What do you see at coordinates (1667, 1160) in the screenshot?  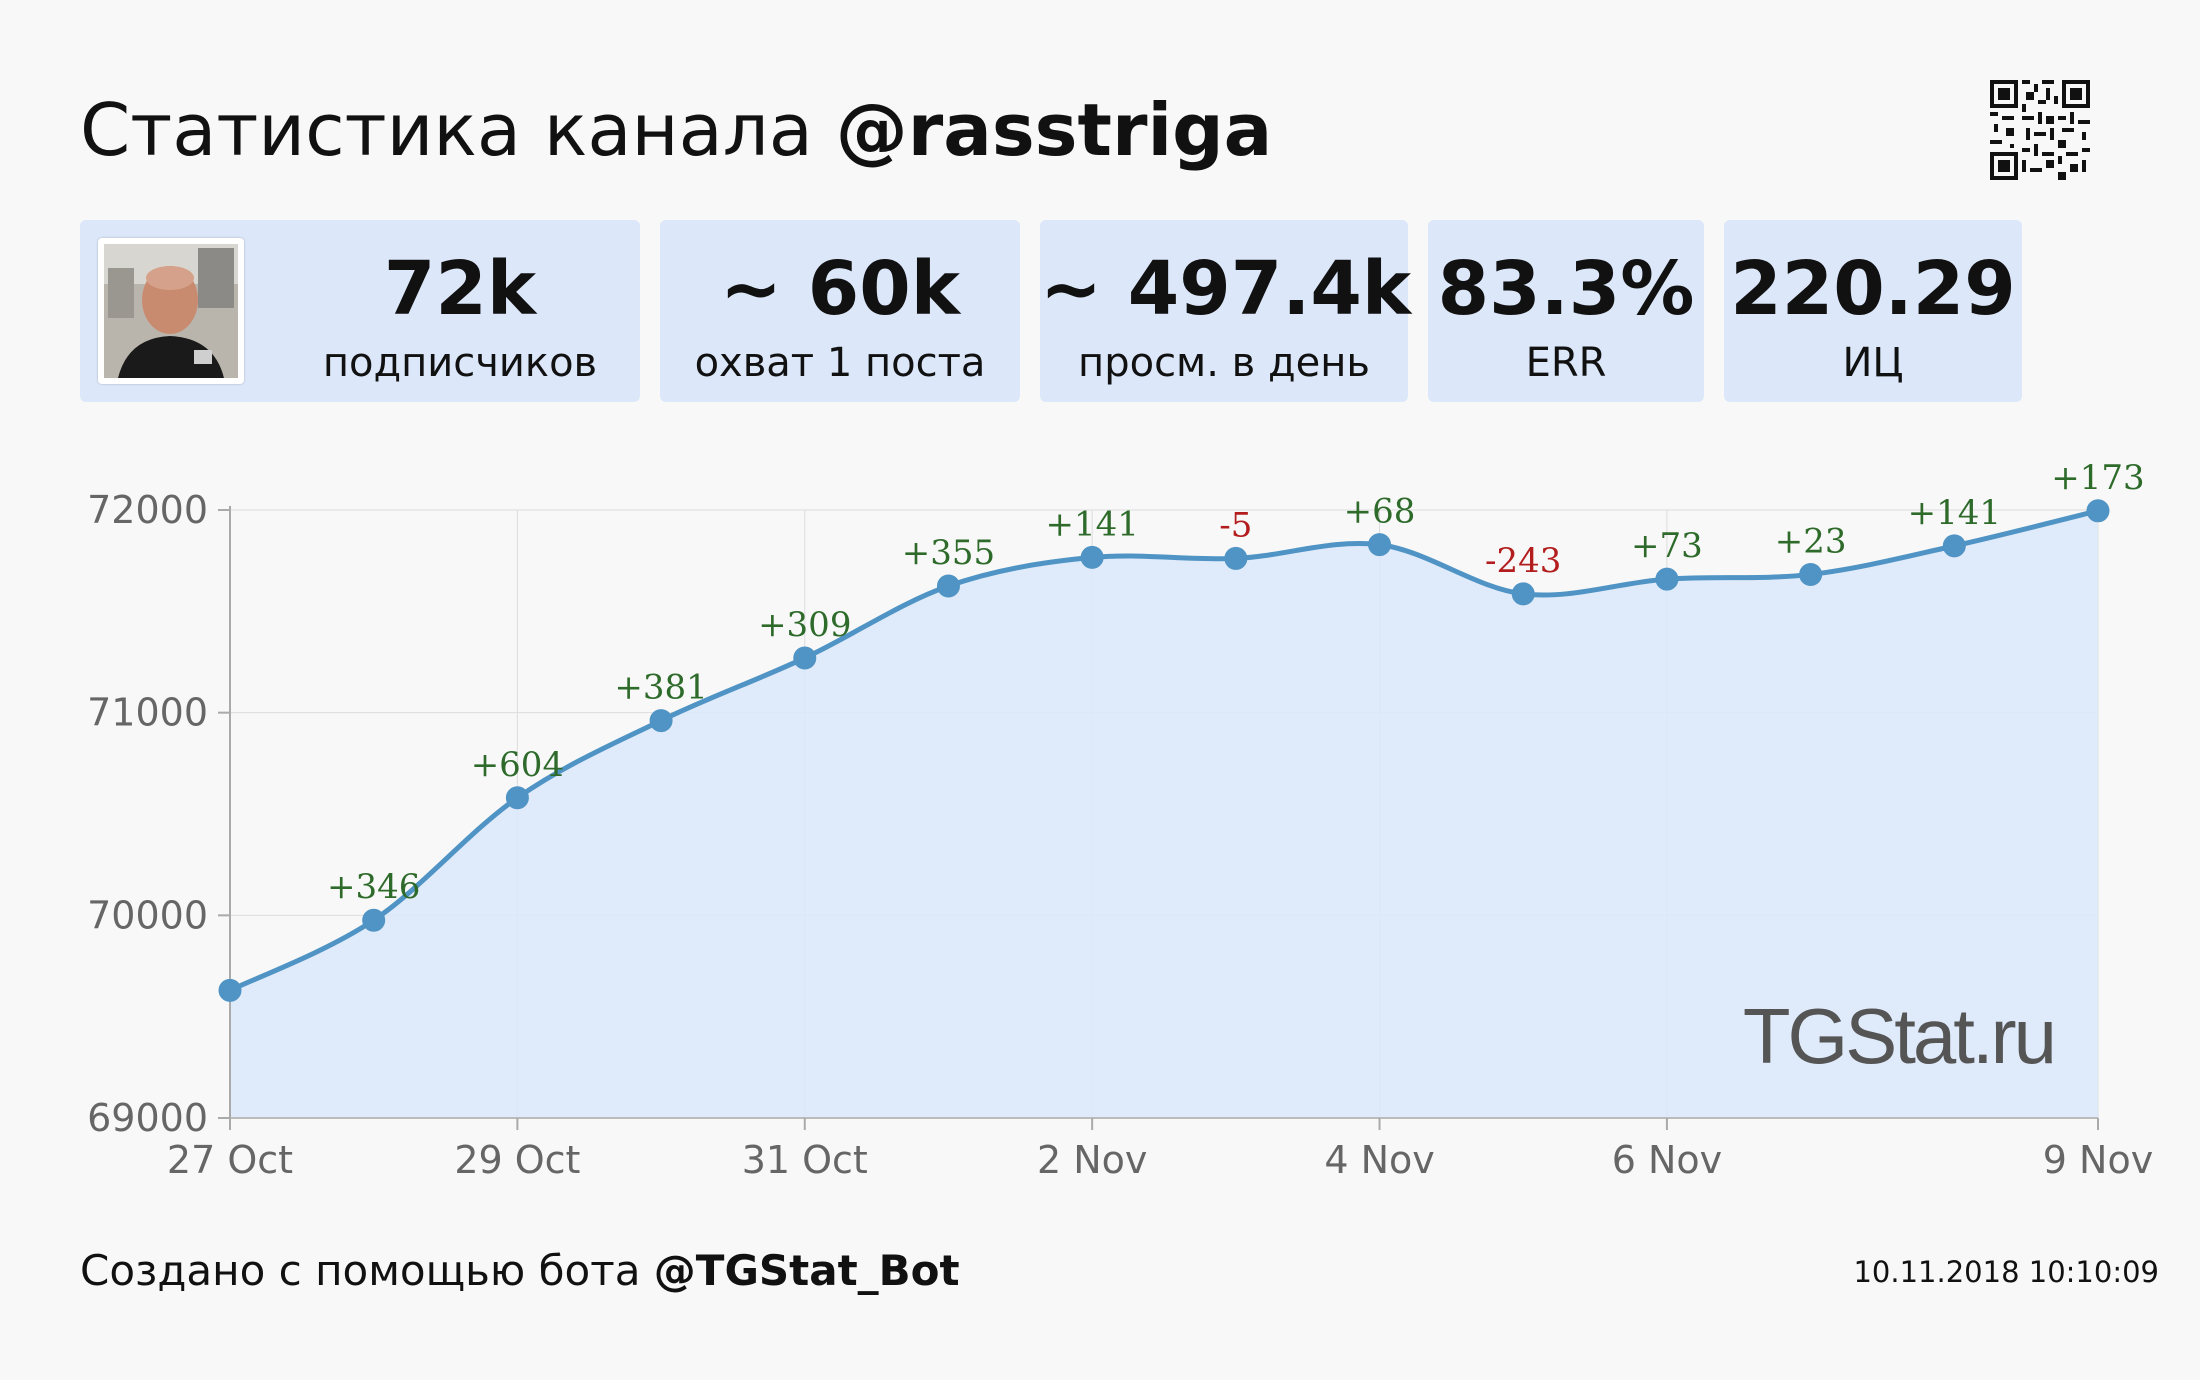 I see `x-tick-label: 6 Nov` at bounding box center [1667, 1160].